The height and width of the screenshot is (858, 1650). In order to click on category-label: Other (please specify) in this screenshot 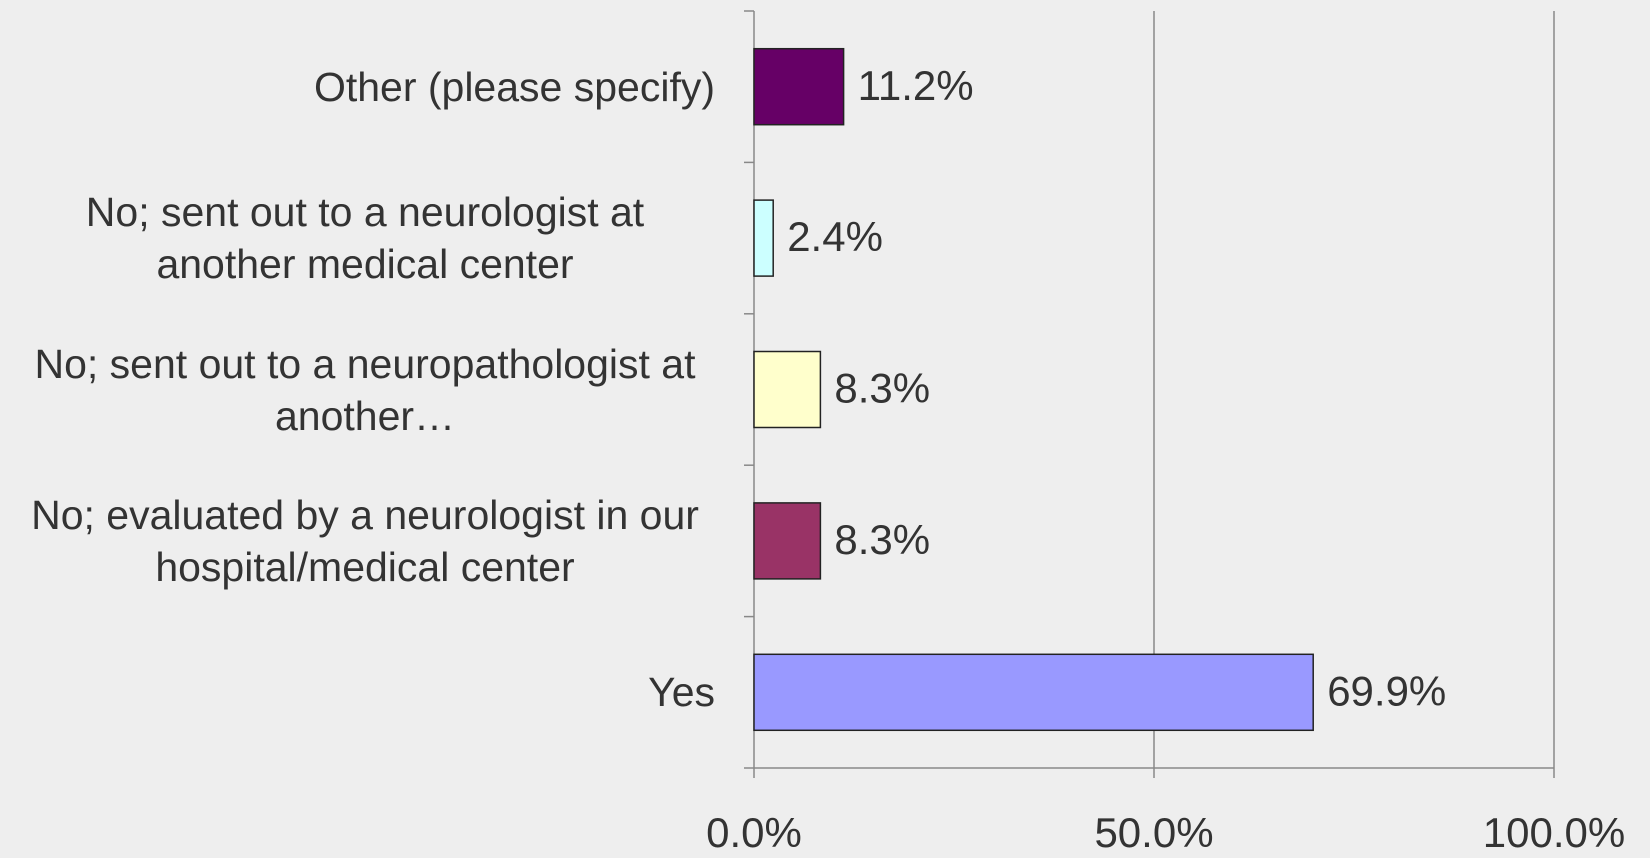, I will do `click(514, 86)`.